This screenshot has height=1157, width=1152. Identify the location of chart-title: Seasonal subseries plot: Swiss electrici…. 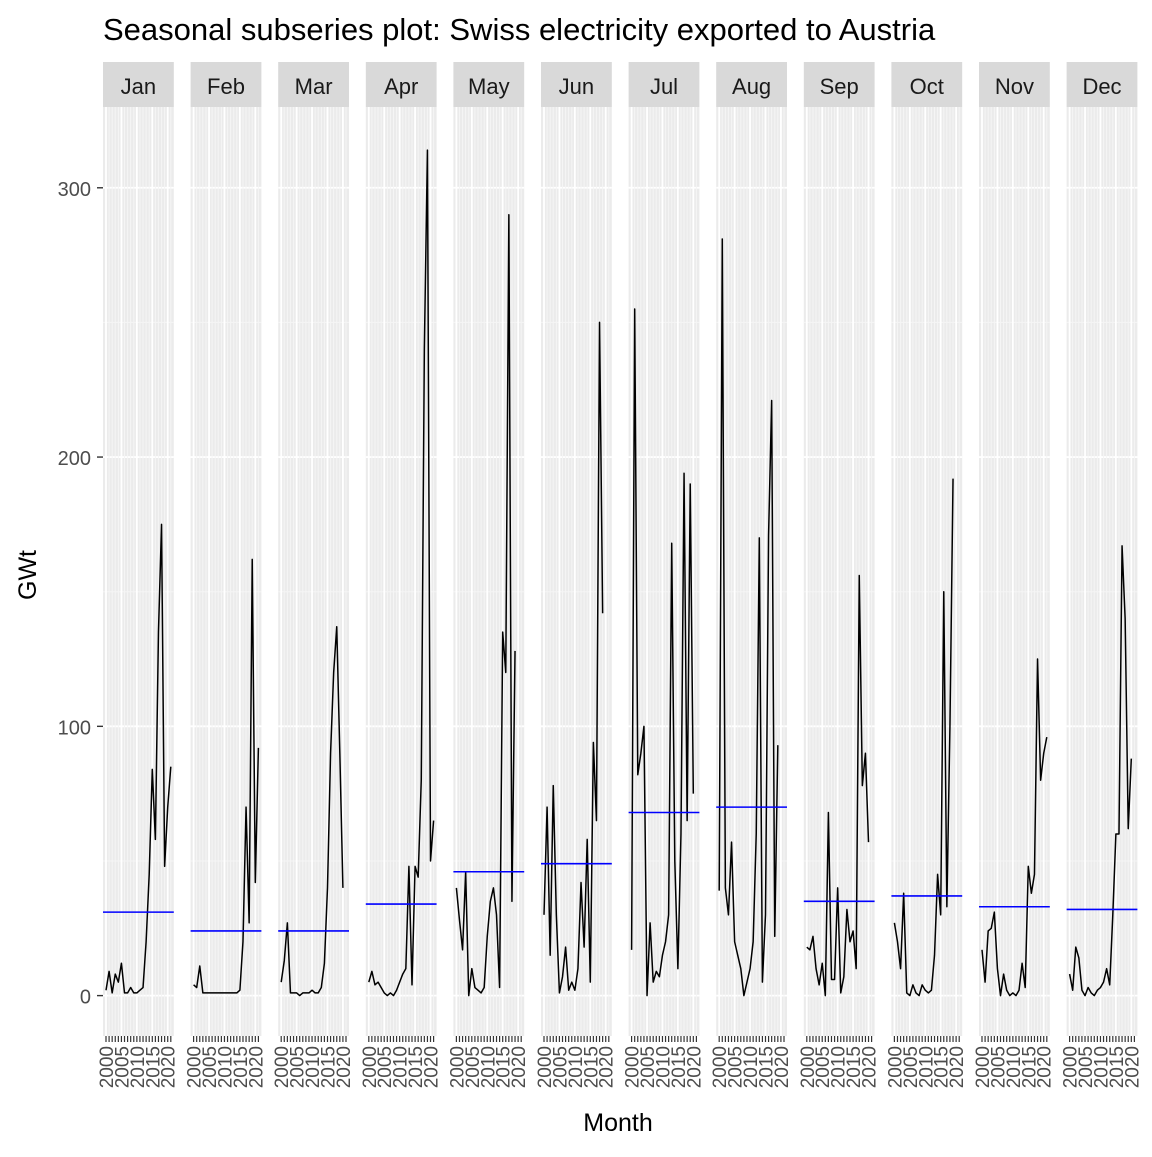
(519, 29).